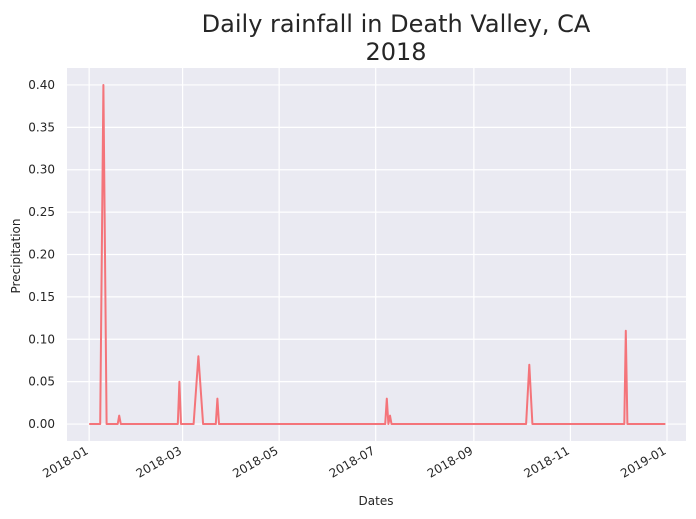 This screenshot has height=519, width=696. What do you see at coordinates (41, 212) in the screenshot?
I see `y-tick-label: 0.25` at bounding box center [41, 212].